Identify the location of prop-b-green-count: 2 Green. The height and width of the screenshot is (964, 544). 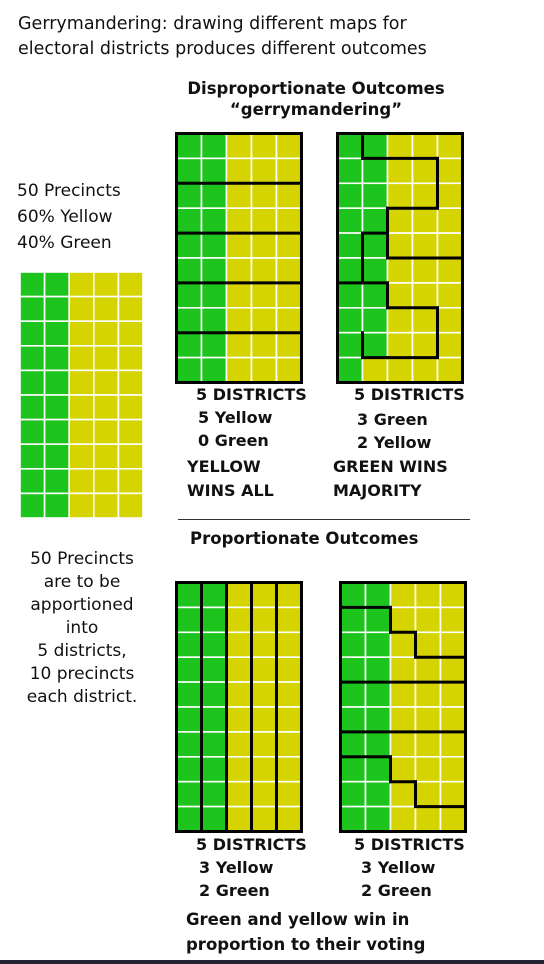
(396, 890).